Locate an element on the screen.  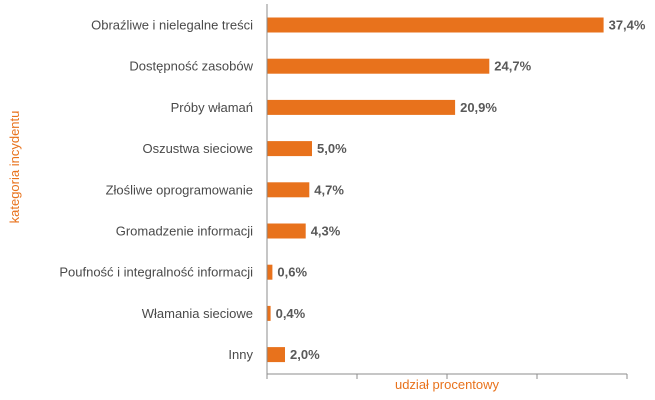
category-label: Poufność i integralność informacji is located at coordinates (156, 272).